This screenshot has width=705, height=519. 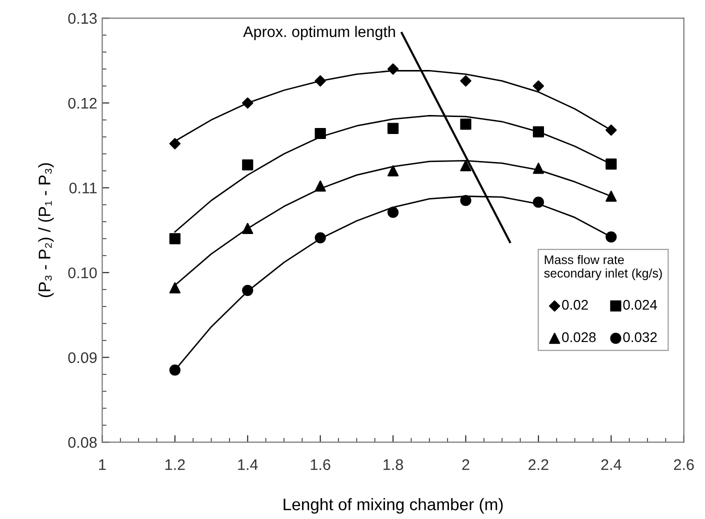 I want to click on x-axis-title: Lenght of mixing chamber (m), so click(x=393, y=506).